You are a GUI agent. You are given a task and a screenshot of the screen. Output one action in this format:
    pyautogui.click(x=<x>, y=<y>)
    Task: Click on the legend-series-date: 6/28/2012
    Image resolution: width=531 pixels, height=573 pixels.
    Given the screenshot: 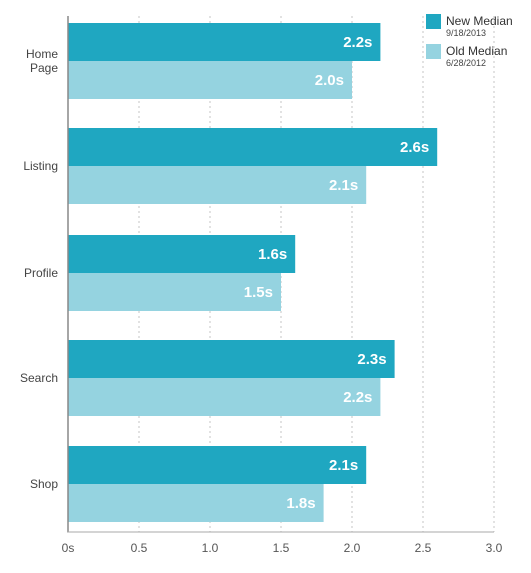 What is the action you would take?
    pyautogui.click(x=466, y=63)
    